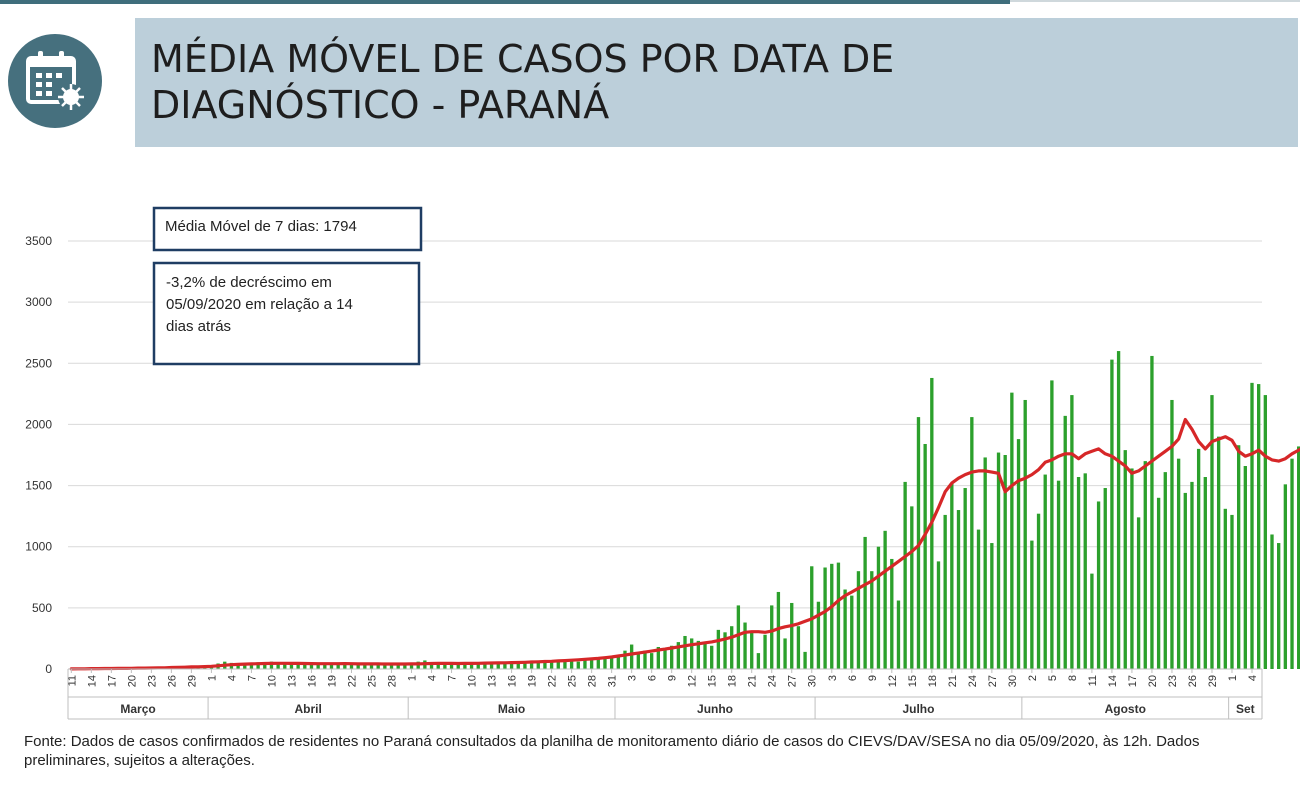 The height and width of the screenshot is (790, 1300). Describe the element at coordinates (55, 81) in the screenshot. I see `calendar-virus-icon` at that location.